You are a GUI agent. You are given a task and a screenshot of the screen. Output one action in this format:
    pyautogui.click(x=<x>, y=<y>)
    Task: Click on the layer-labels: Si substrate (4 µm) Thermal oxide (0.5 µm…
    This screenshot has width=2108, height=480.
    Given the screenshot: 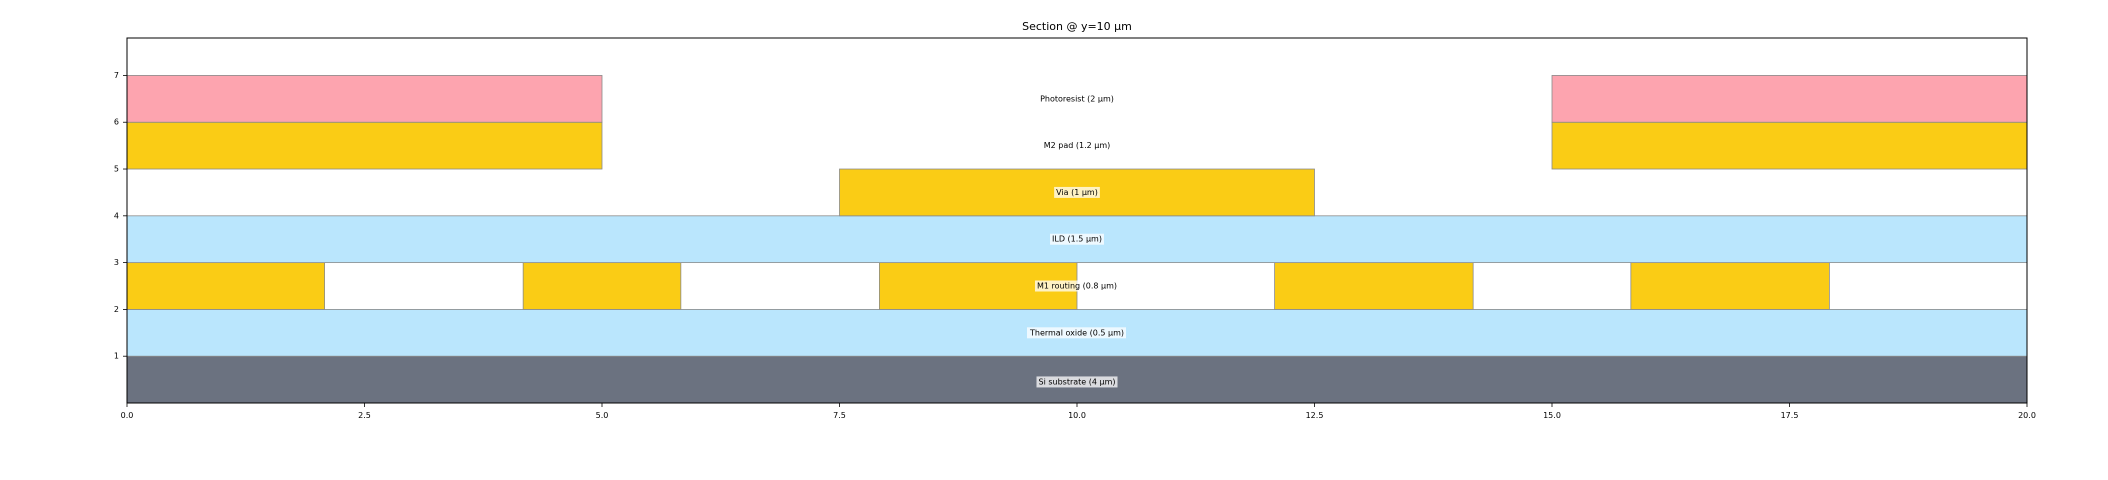 What is the action you would take?
    pyautogui.click(x=1076, y=241)
    